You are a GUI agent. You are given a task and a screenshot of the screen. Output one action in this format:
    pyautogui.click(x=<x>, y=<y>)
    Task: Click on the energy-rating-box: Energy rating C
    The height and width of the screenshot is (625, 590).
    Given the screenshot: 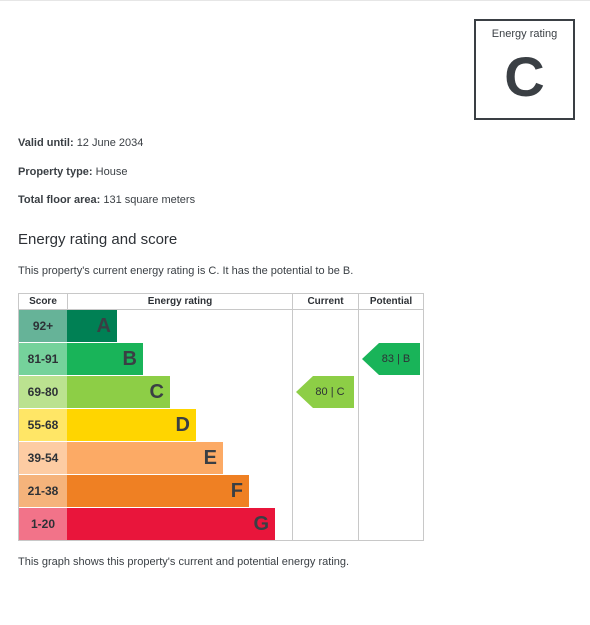 What is the action you would take?
    pyautogui.click(x=524, y=69)
    